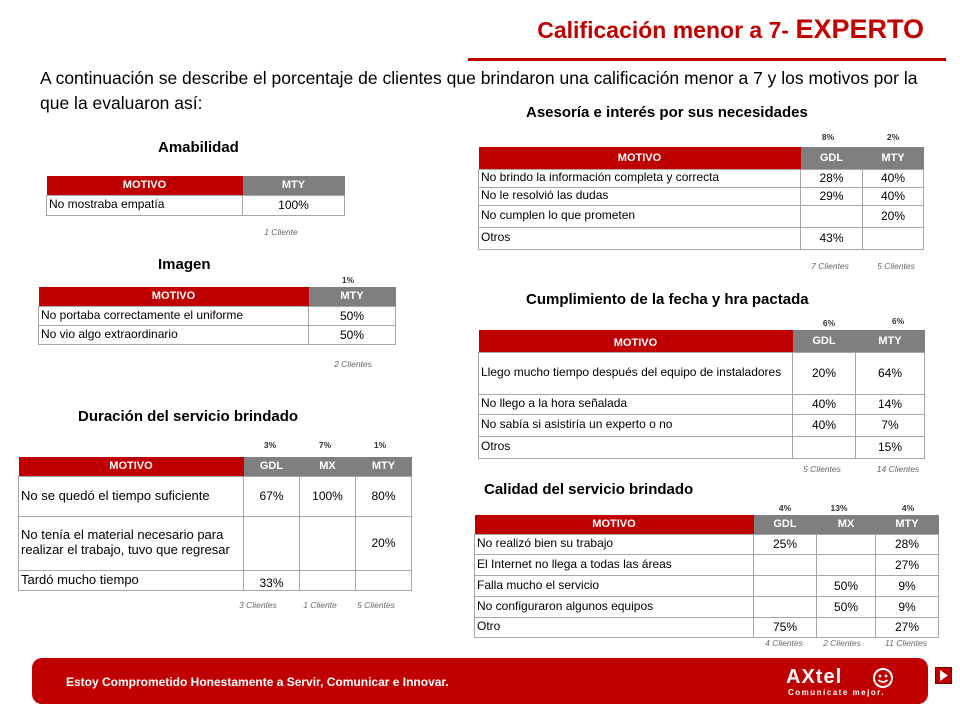 Image resolution: width=960 pixels, height=720 pixels. What do you see at coordinates (271, 496) in the screenshot?
I see `gdl-cell: 67%` at bounding box center [271, 496].